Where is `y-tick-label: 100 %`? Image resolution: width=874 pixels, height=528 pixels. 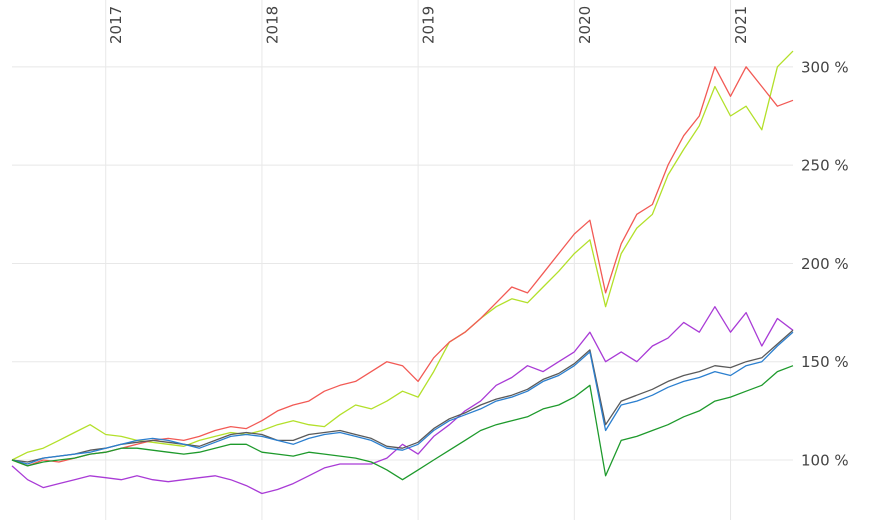
y-tick-label: 100 % is located at coordinates (825, 461).